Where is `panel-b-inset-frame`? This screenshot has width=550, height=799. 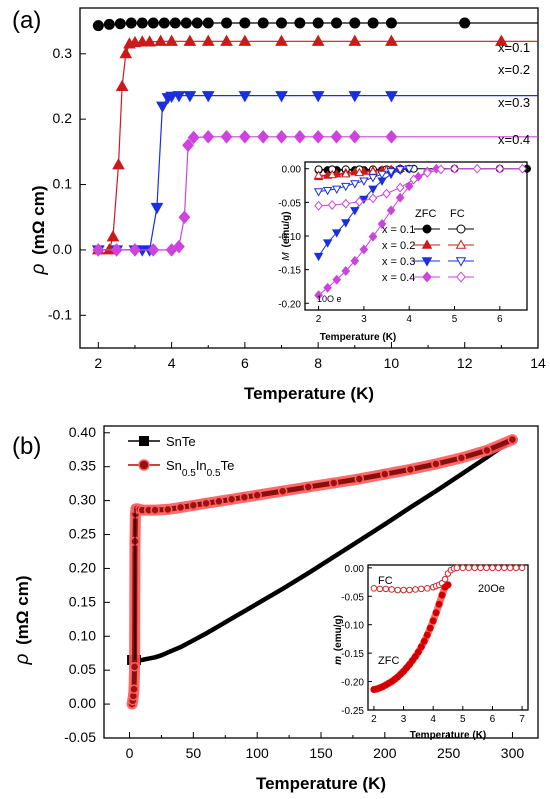
panel-b-inset-frame is located at coordinates (448, 637).